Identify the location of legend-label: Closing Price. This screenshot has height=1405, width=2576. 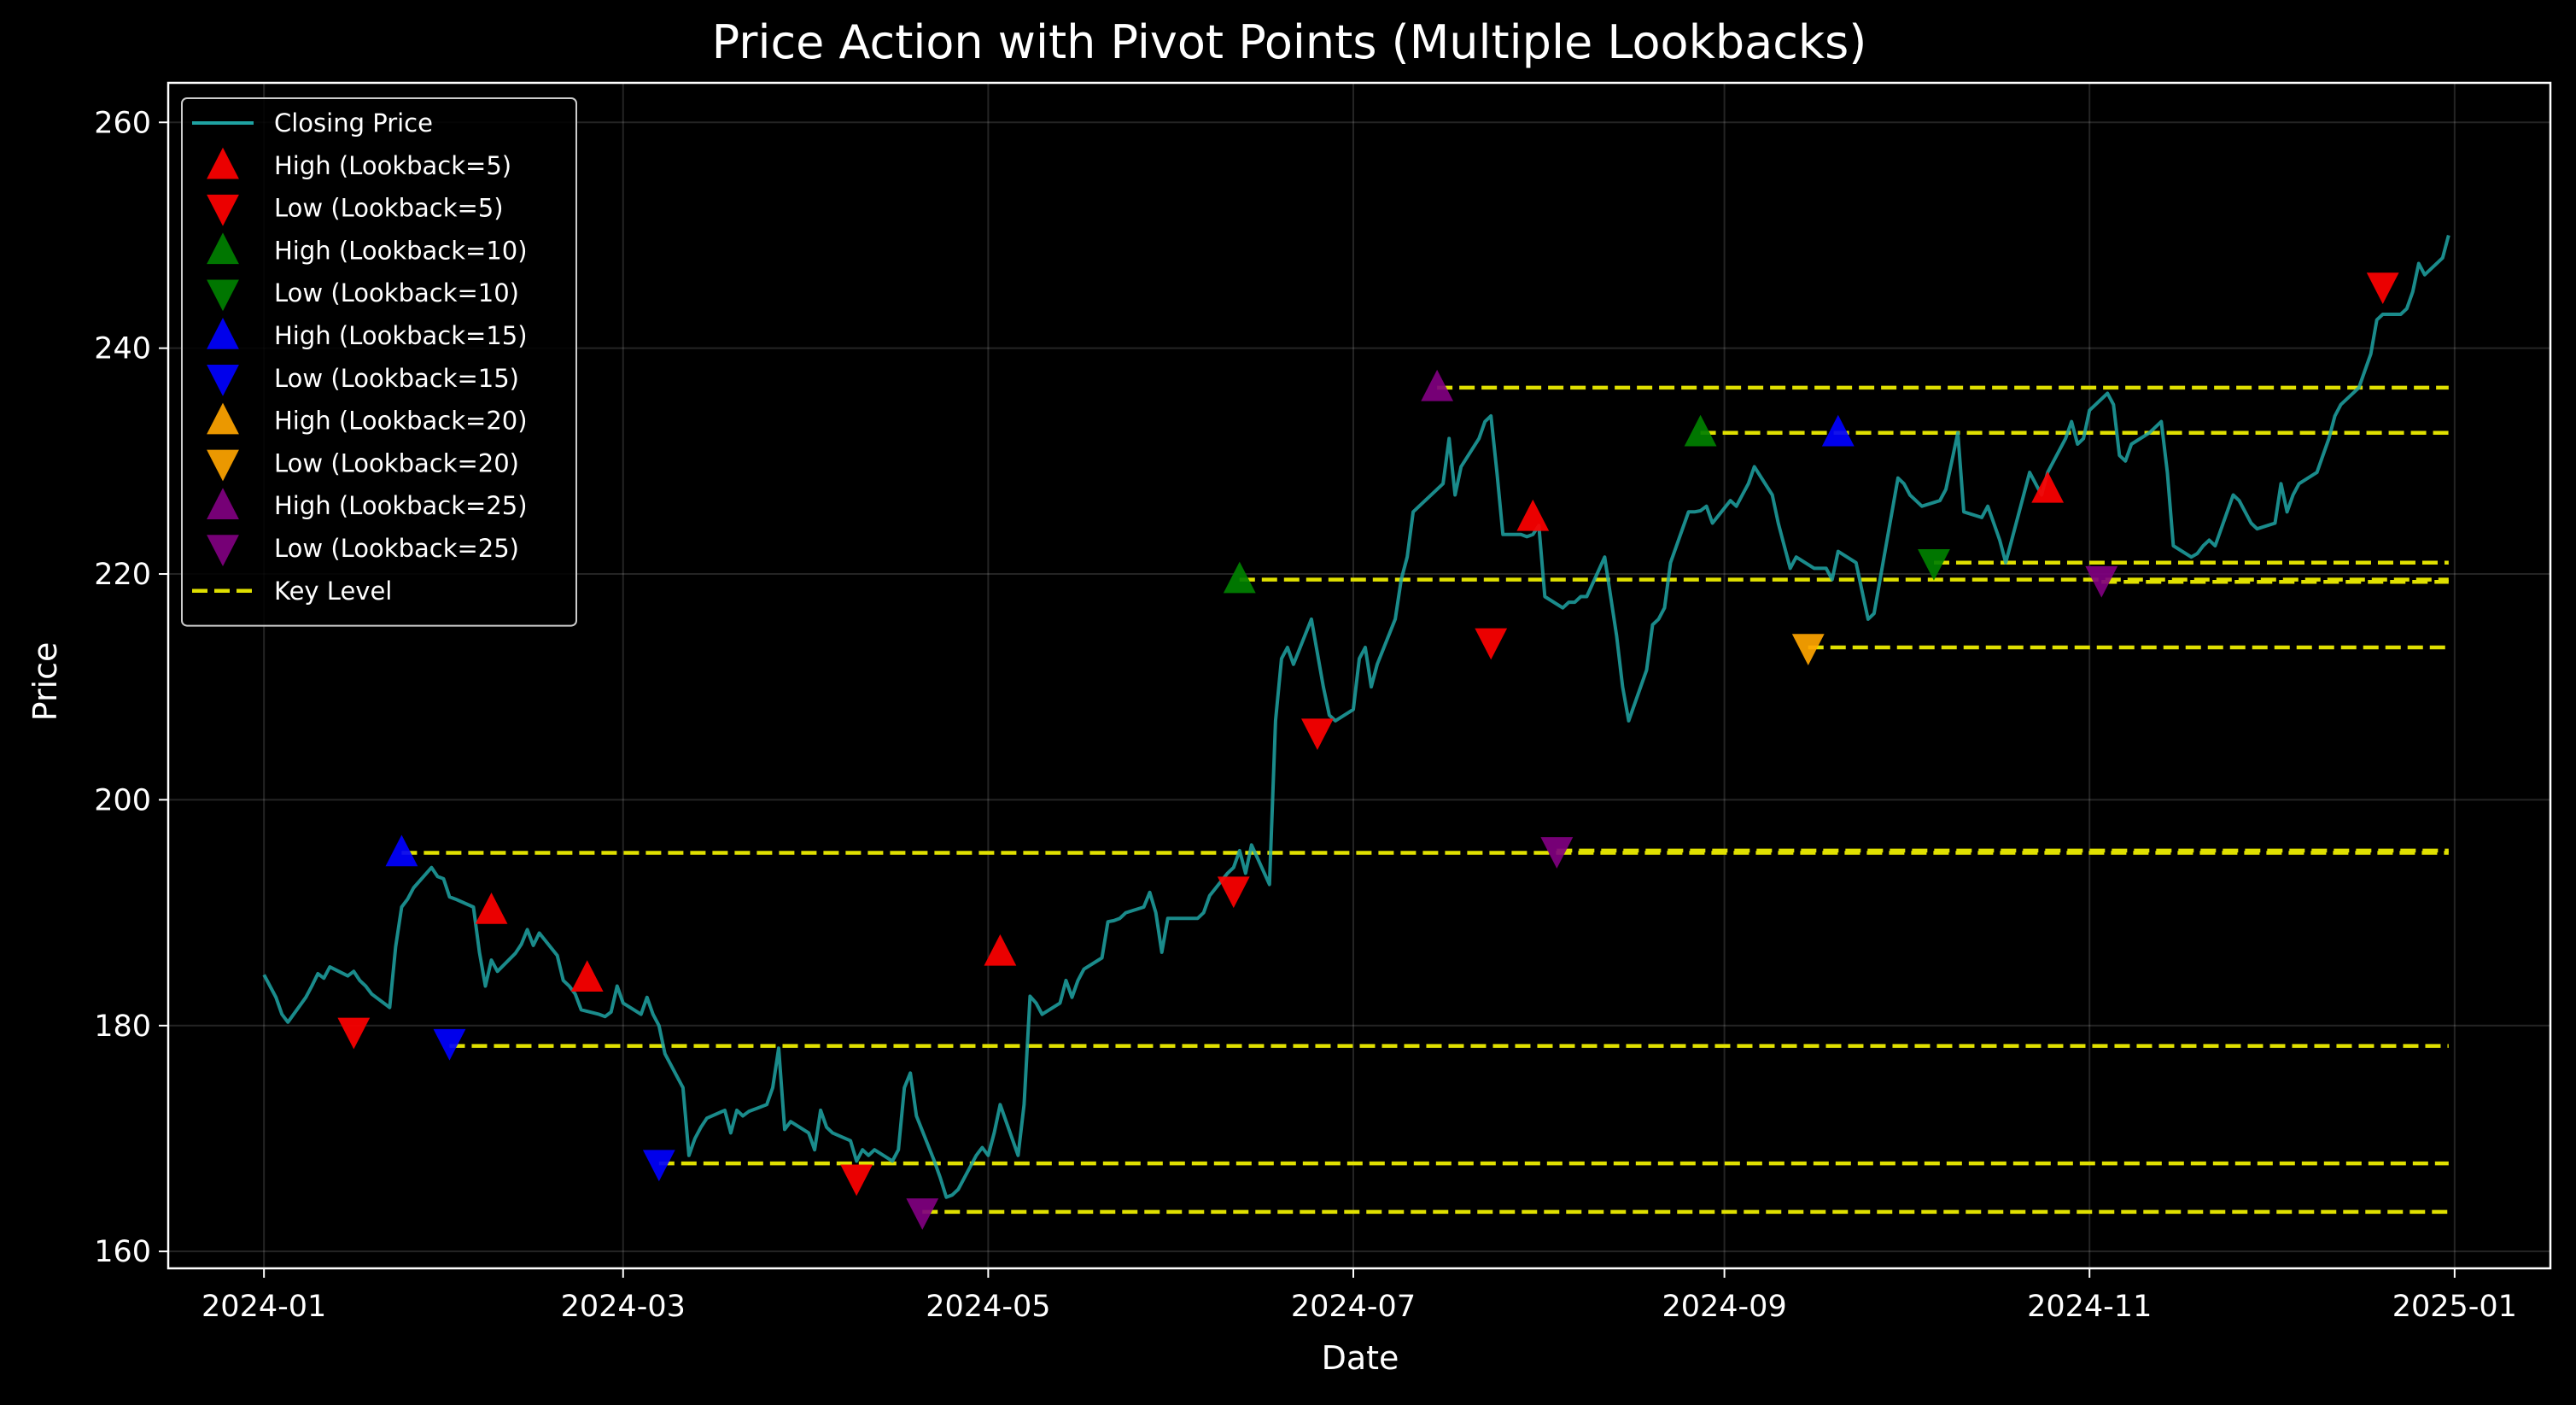
(353, 123).